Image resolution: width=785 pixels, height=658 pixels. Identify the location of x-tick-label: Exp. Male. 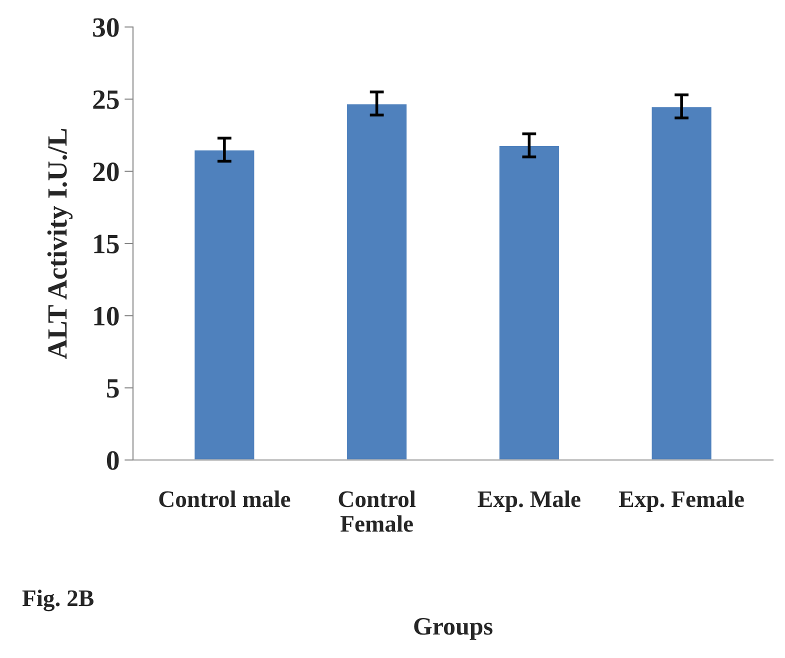
(529, 501).